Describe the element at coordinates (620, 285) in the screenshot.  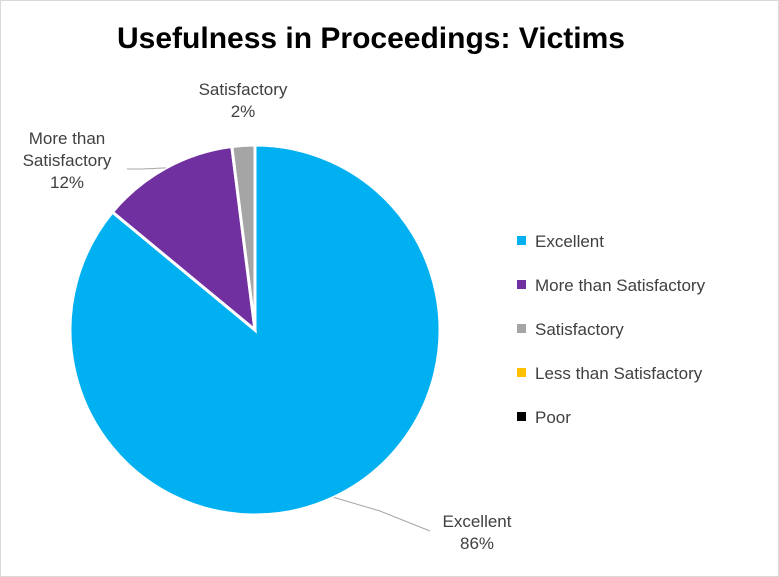
I see `legend-label: More than Satisfactory` at that location.